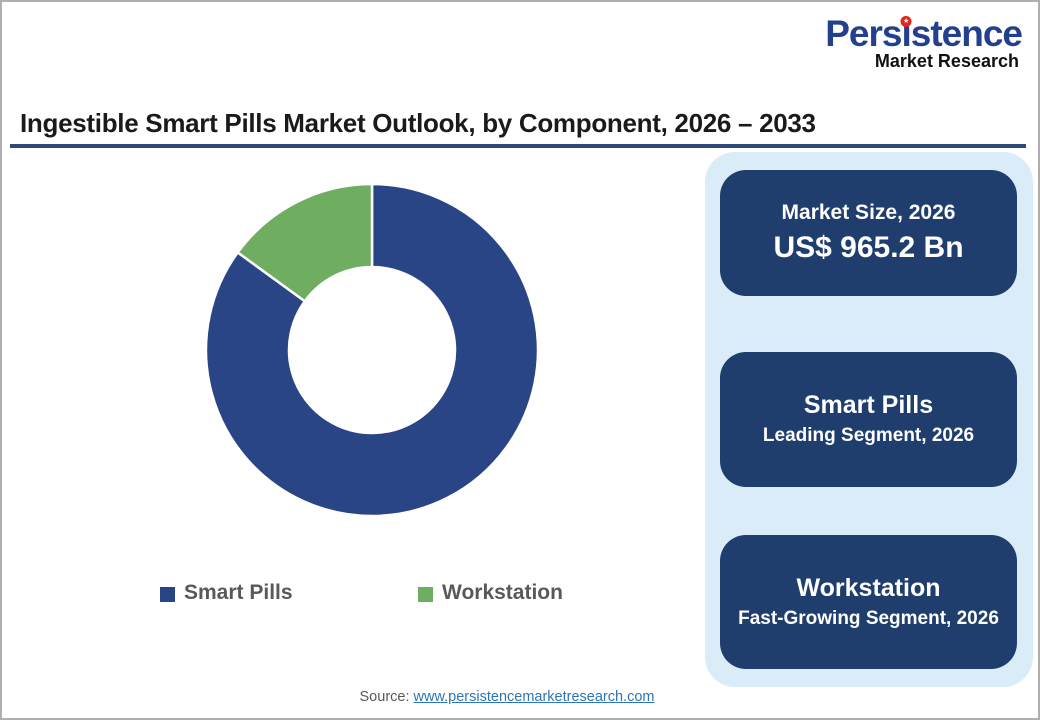 This screenshot has height=720, width=1040. I want to click on logo-wordmark: Pers ★ ıstence, so click(924, 34).